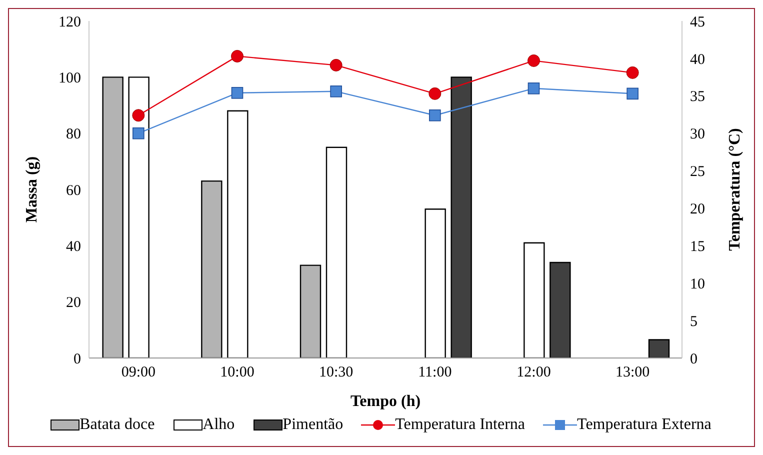  What do you see at coordinates (697, 210) in the screenshot?
I see `y2-tick-label: 20` at bounding box center [697, 210].